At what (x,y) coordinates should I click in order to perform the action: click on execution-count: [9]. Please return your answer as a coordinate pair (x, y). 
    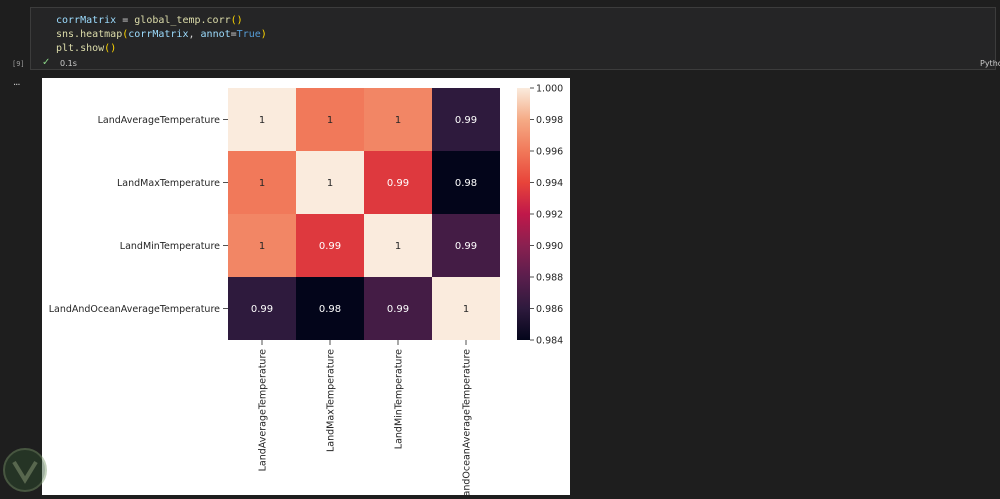
    Looking at the image, I should click on (18, 64).